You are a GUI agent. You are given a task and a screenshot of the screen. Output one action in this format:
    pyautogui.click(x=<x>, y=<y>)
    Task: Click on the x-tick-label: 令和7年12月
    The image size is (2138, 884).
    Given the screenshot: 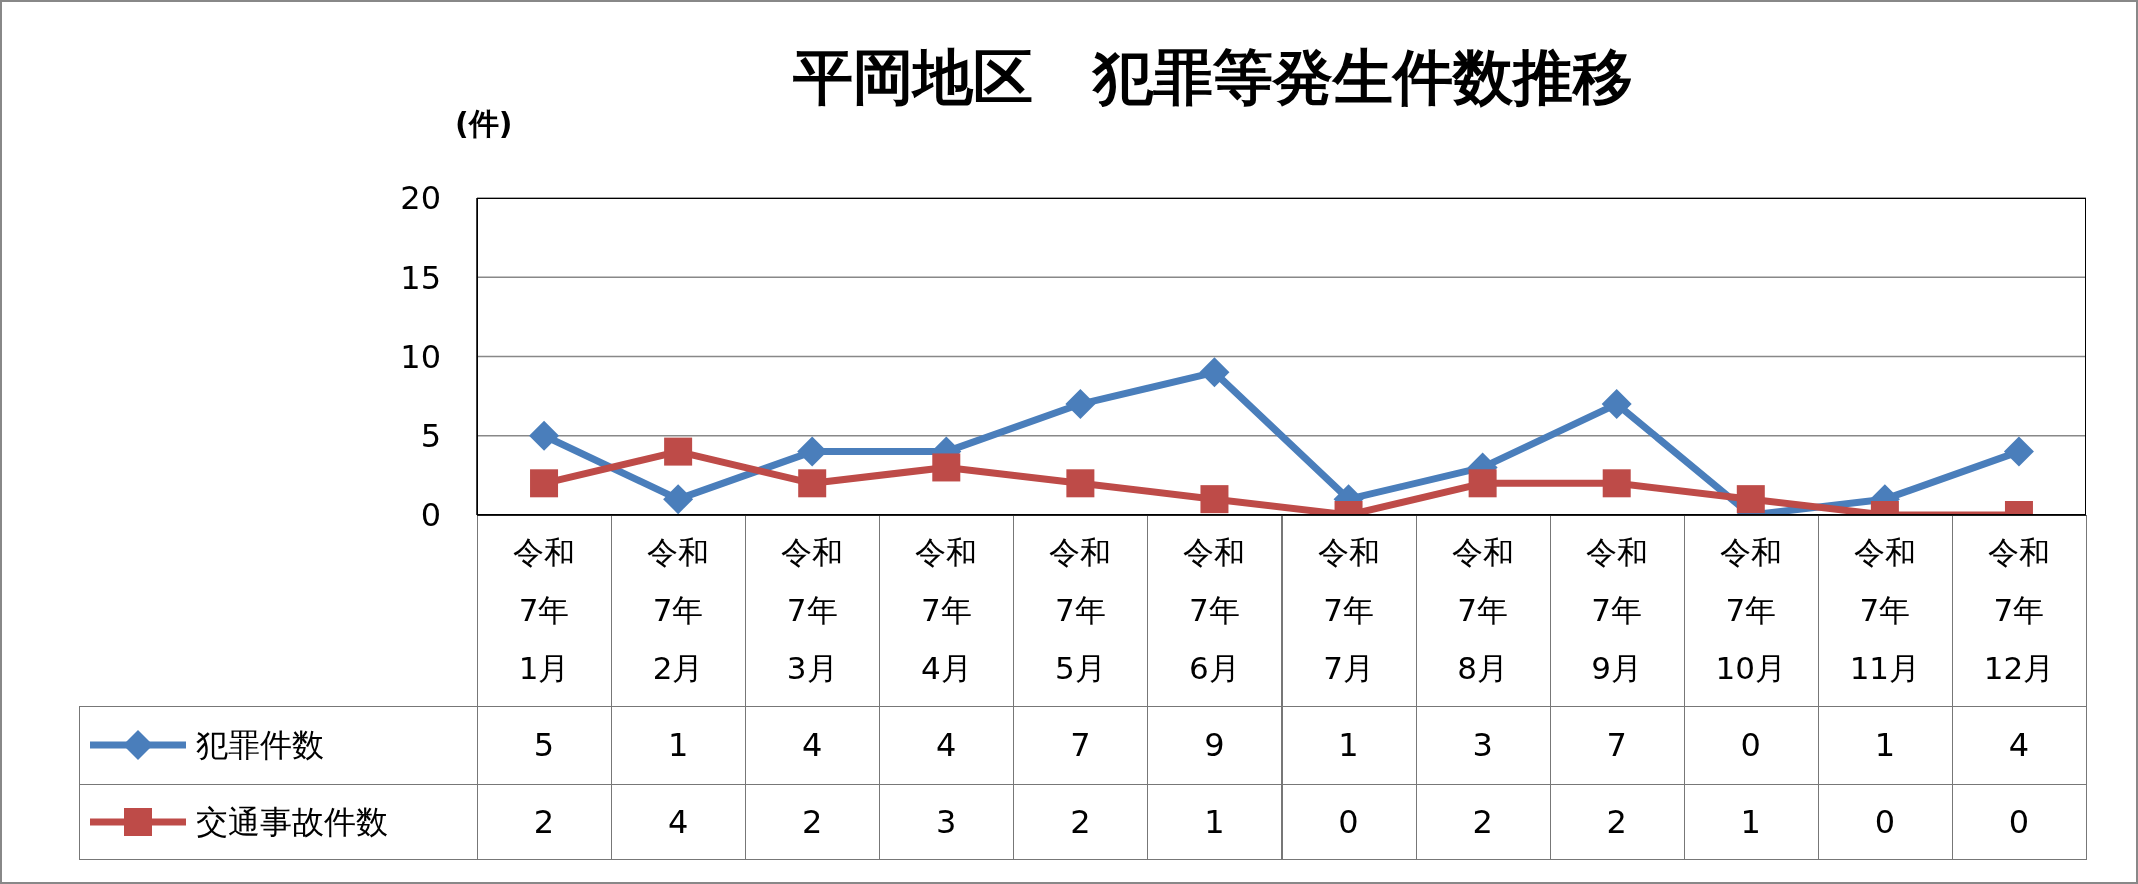 What is the action you would take?
    pyautogui.click(x=2019, y=610)
    